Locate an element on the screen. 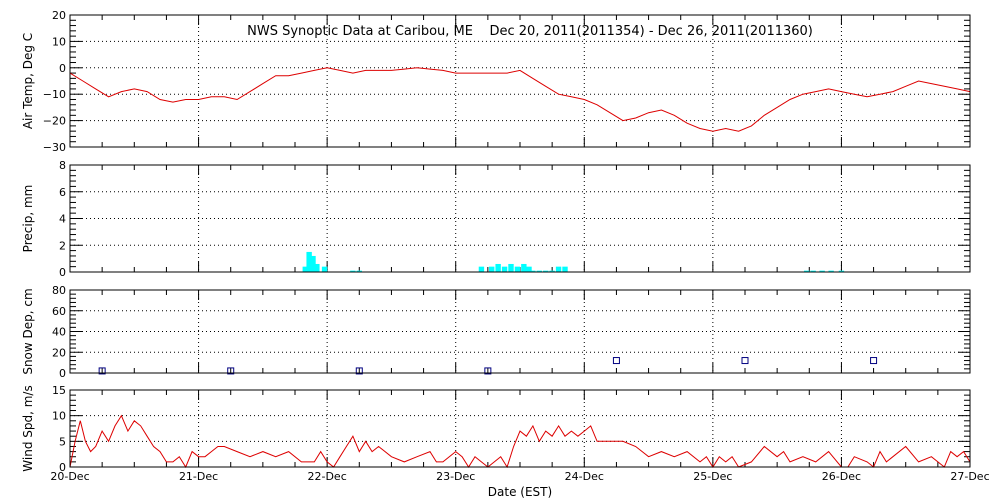 Image resolution: width=1000 pixels, height=500 pixels. y-tick-label: 6 is located at coordinates (62, 192).